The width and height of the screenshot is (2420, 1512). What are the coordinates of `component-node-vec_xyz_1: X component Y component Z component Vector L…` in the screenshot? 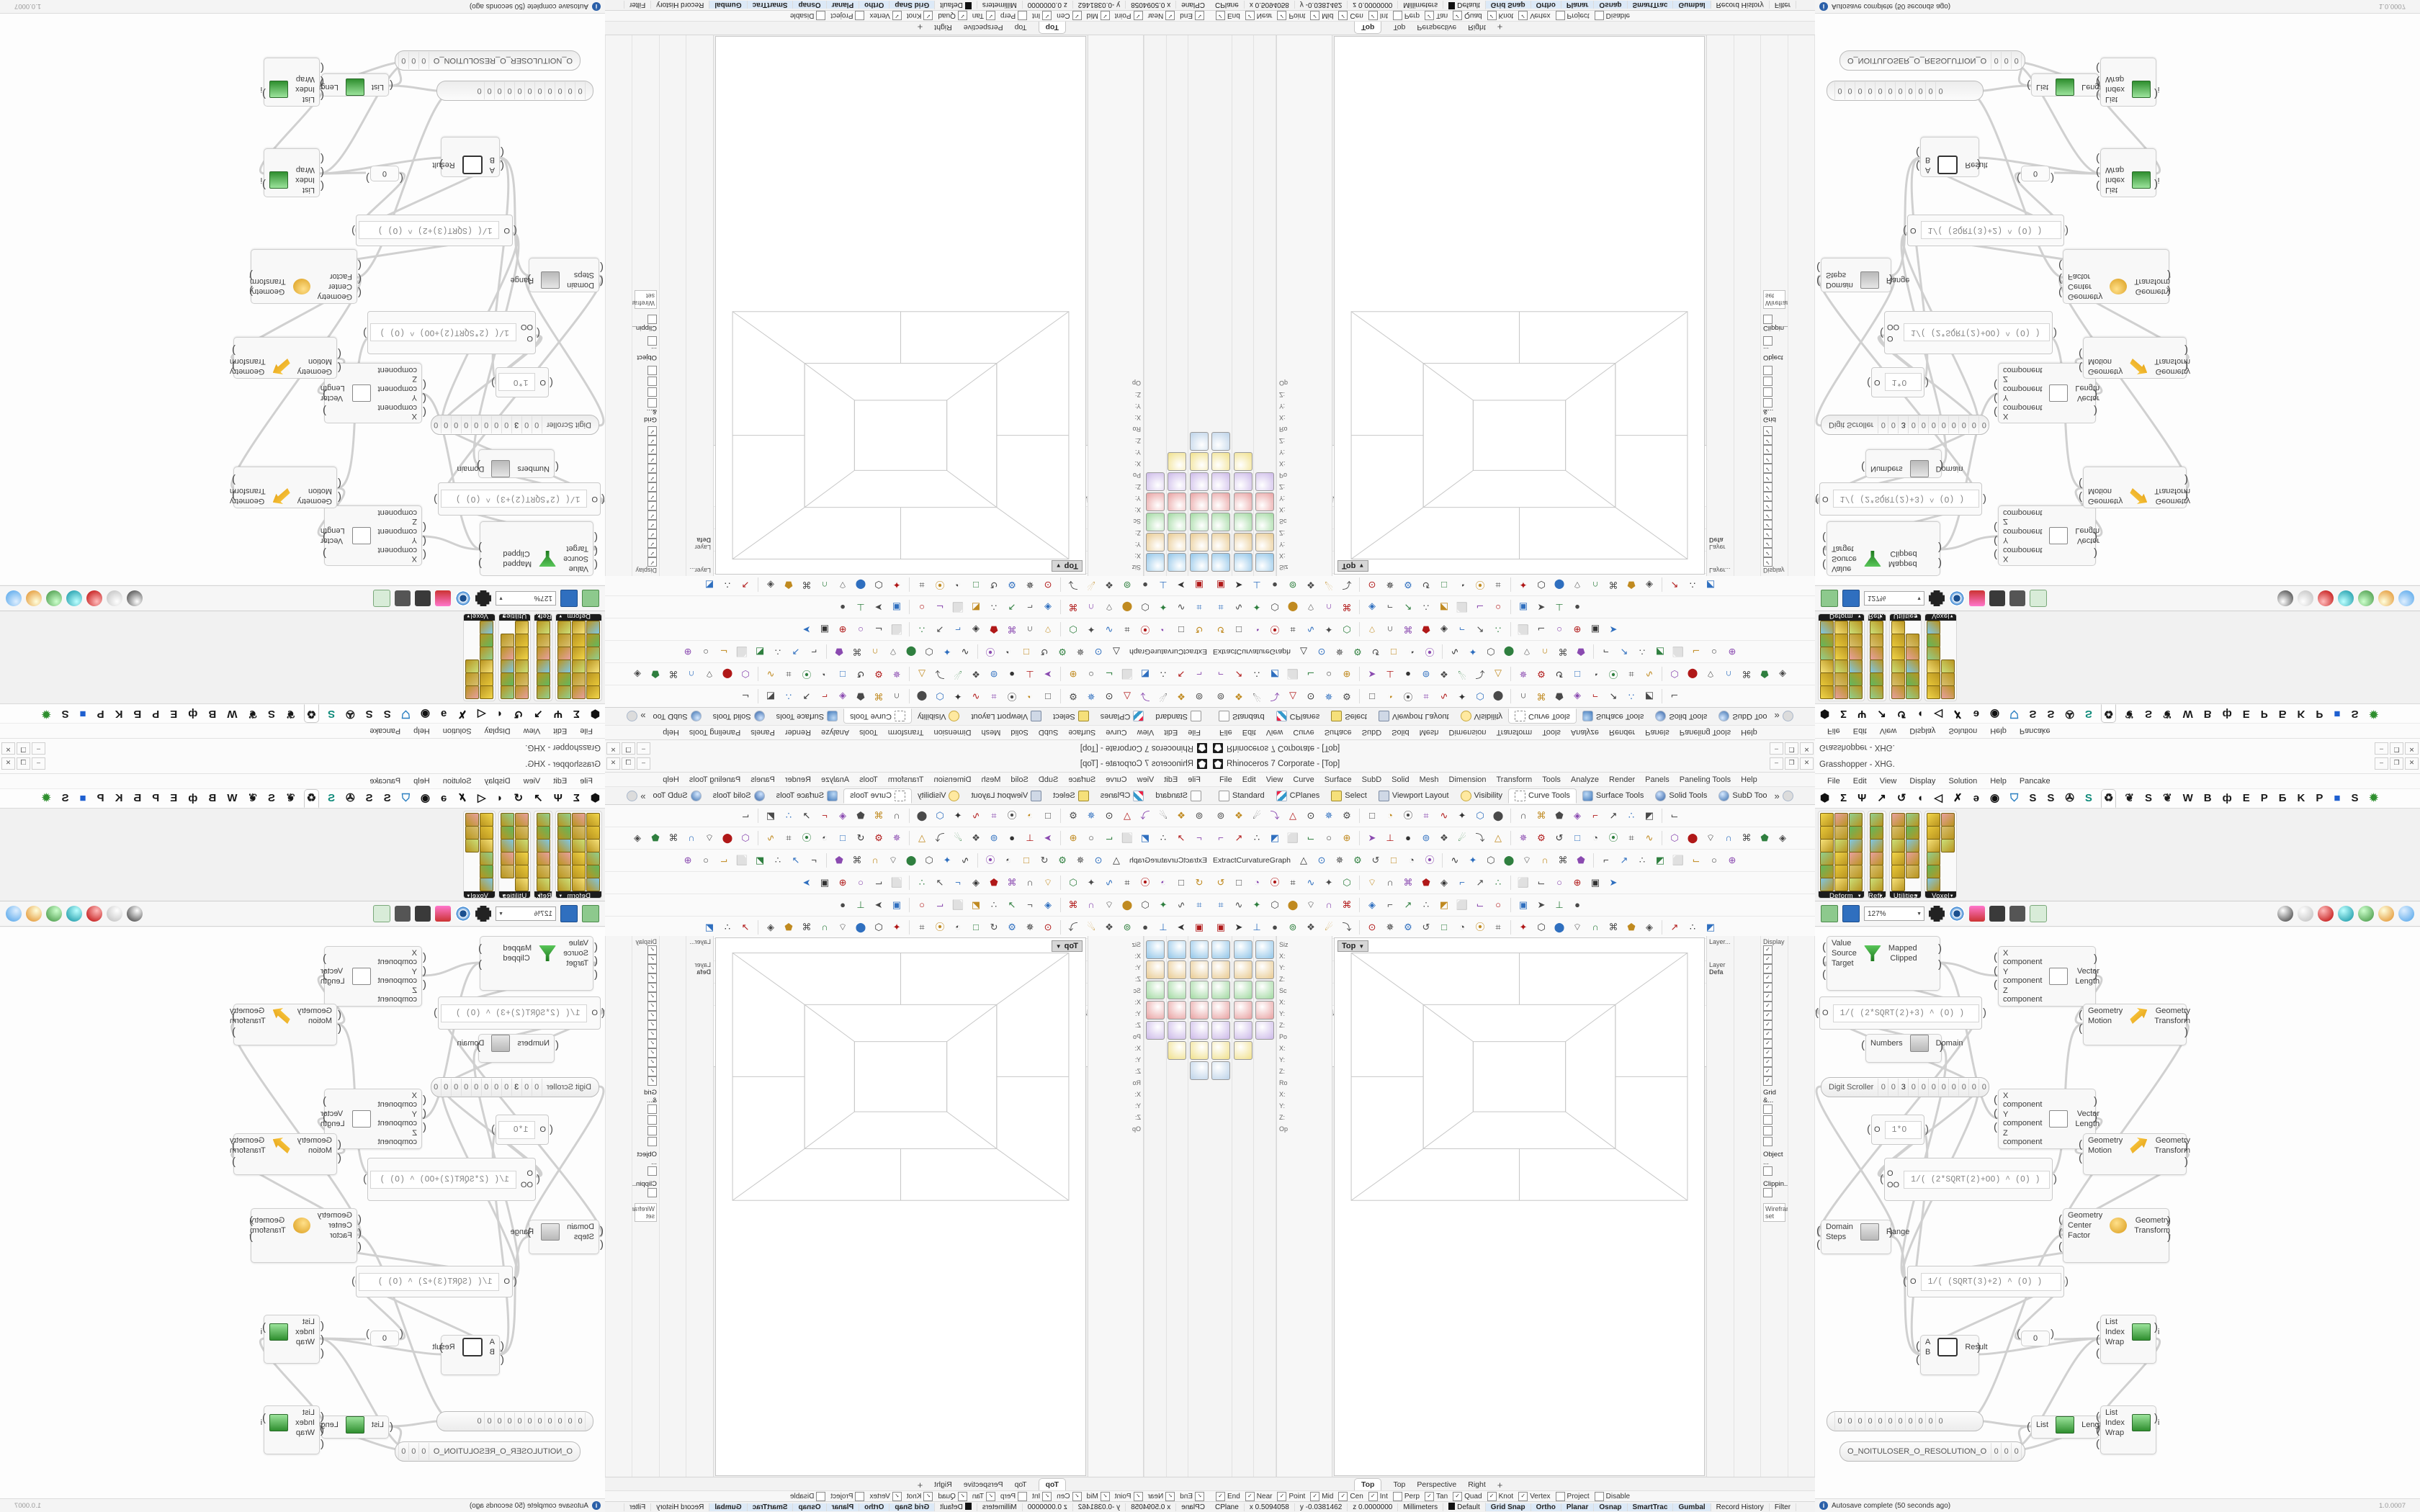 It's located at (371, 535).